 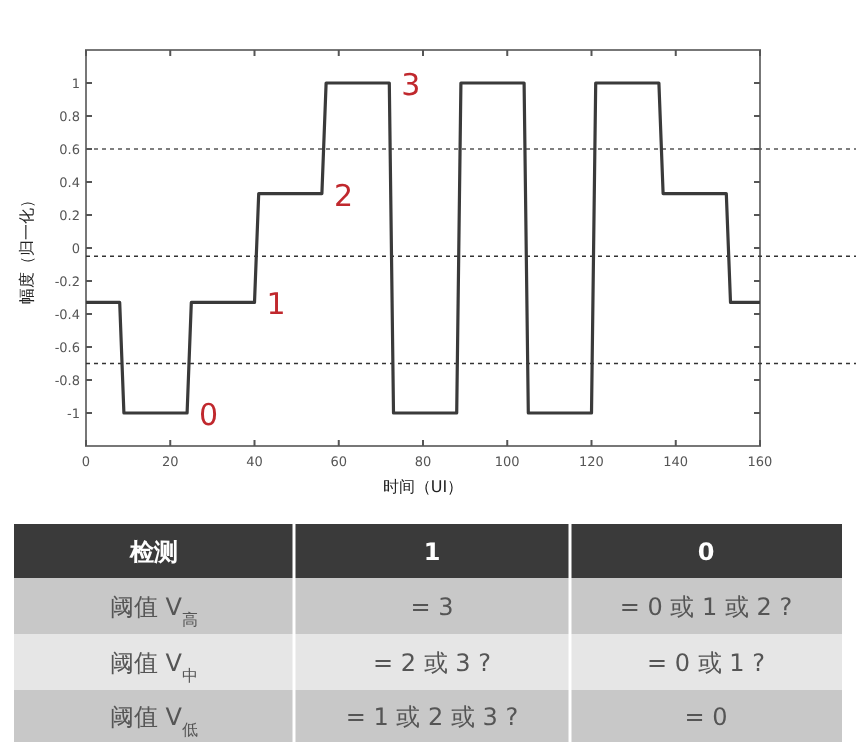 I want to click on text: = 2 或 3 ?, so click(x=432, y=663).